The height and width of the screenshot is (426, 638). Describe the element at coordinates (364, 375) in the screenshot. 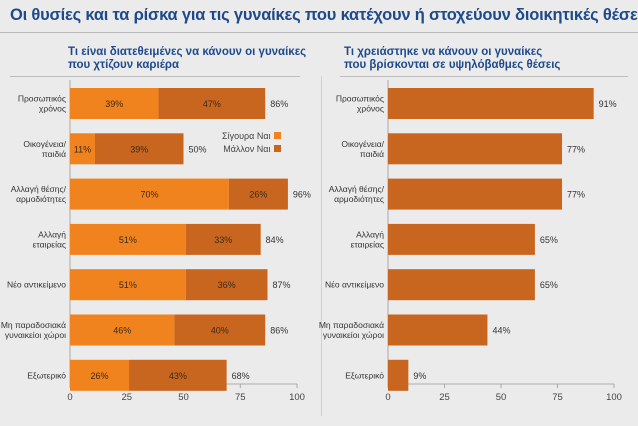

I see `right-category-label-6: Εξωτερικό` at that location.